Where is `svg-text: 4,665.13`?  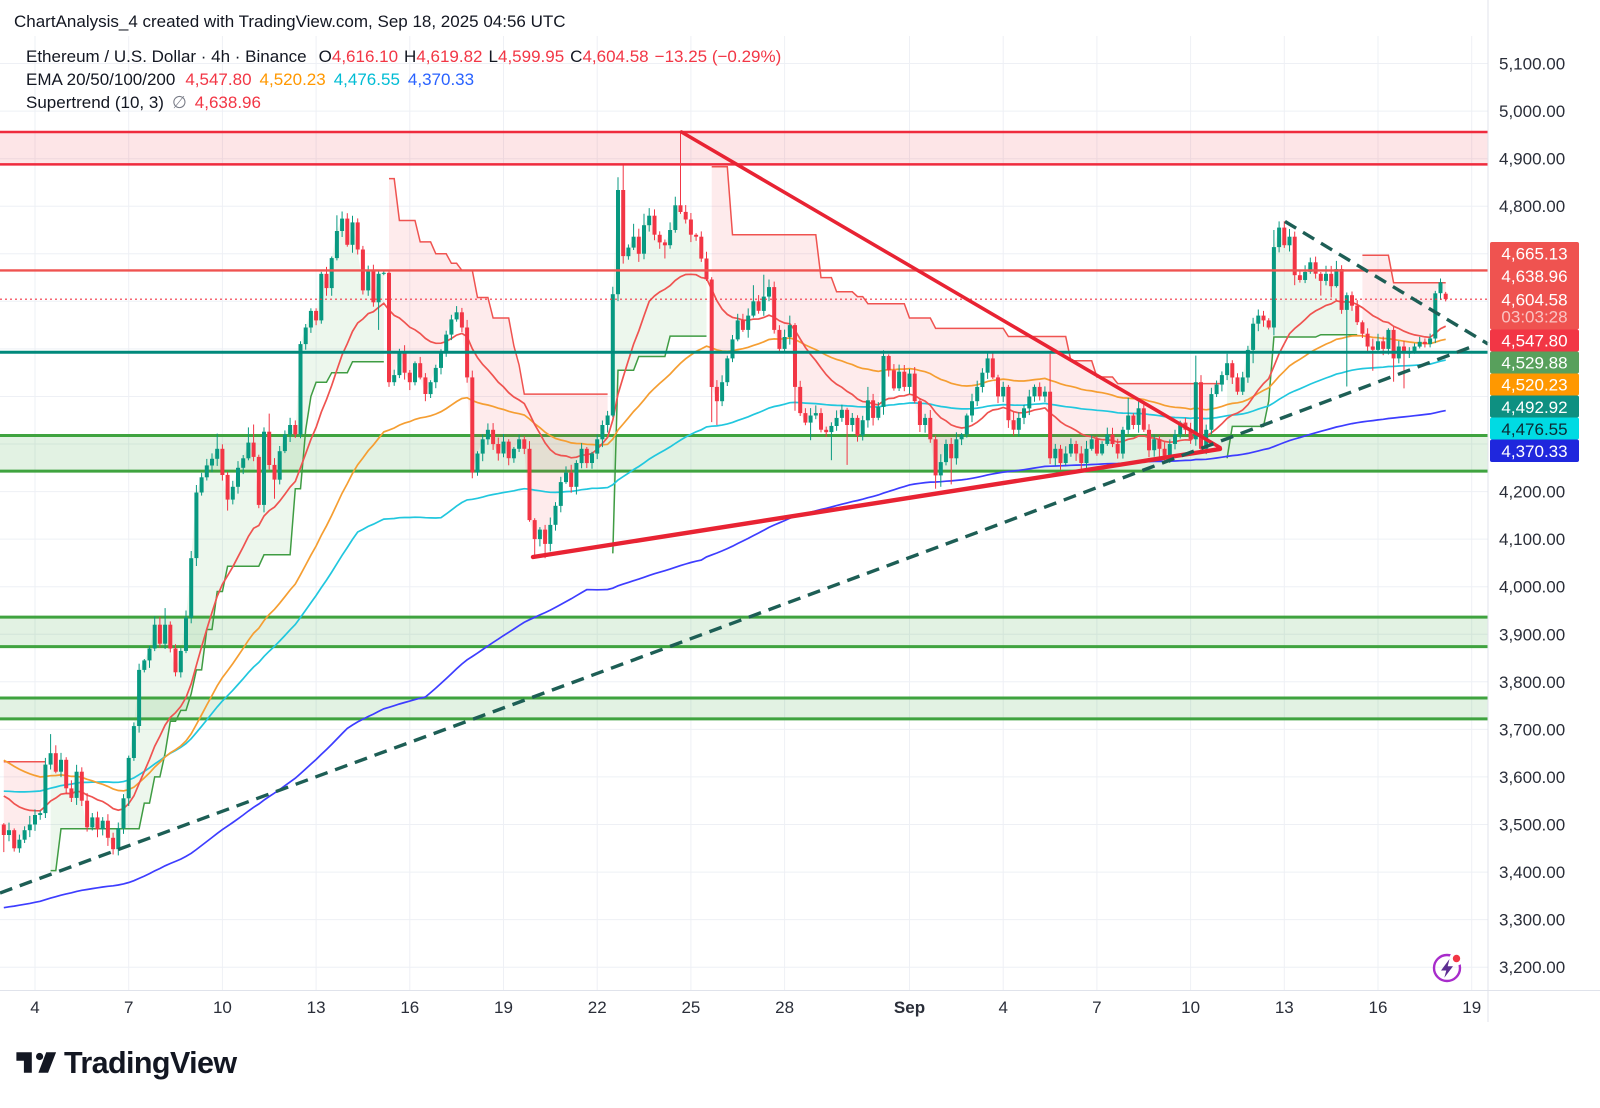 svg-text: 4,665.13 is located at coordinates (1534, 254).